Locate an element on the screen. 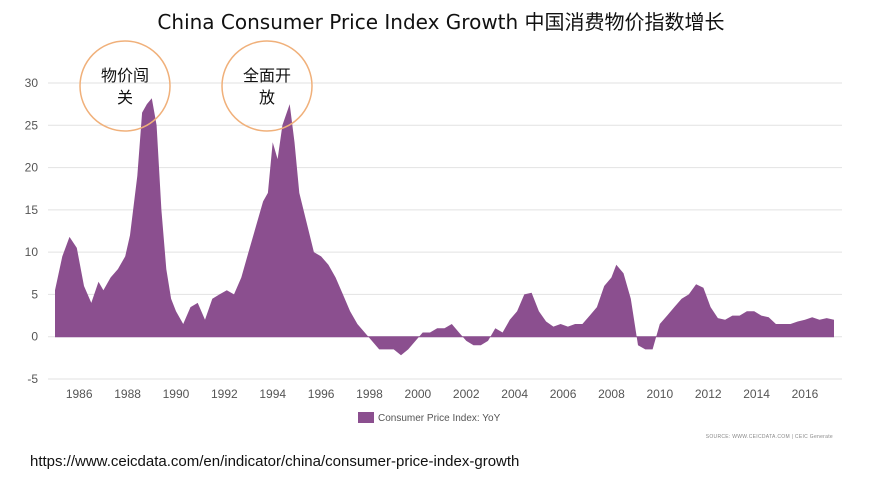  x-tick-label: 2008 is located at coordinates (611, 394).